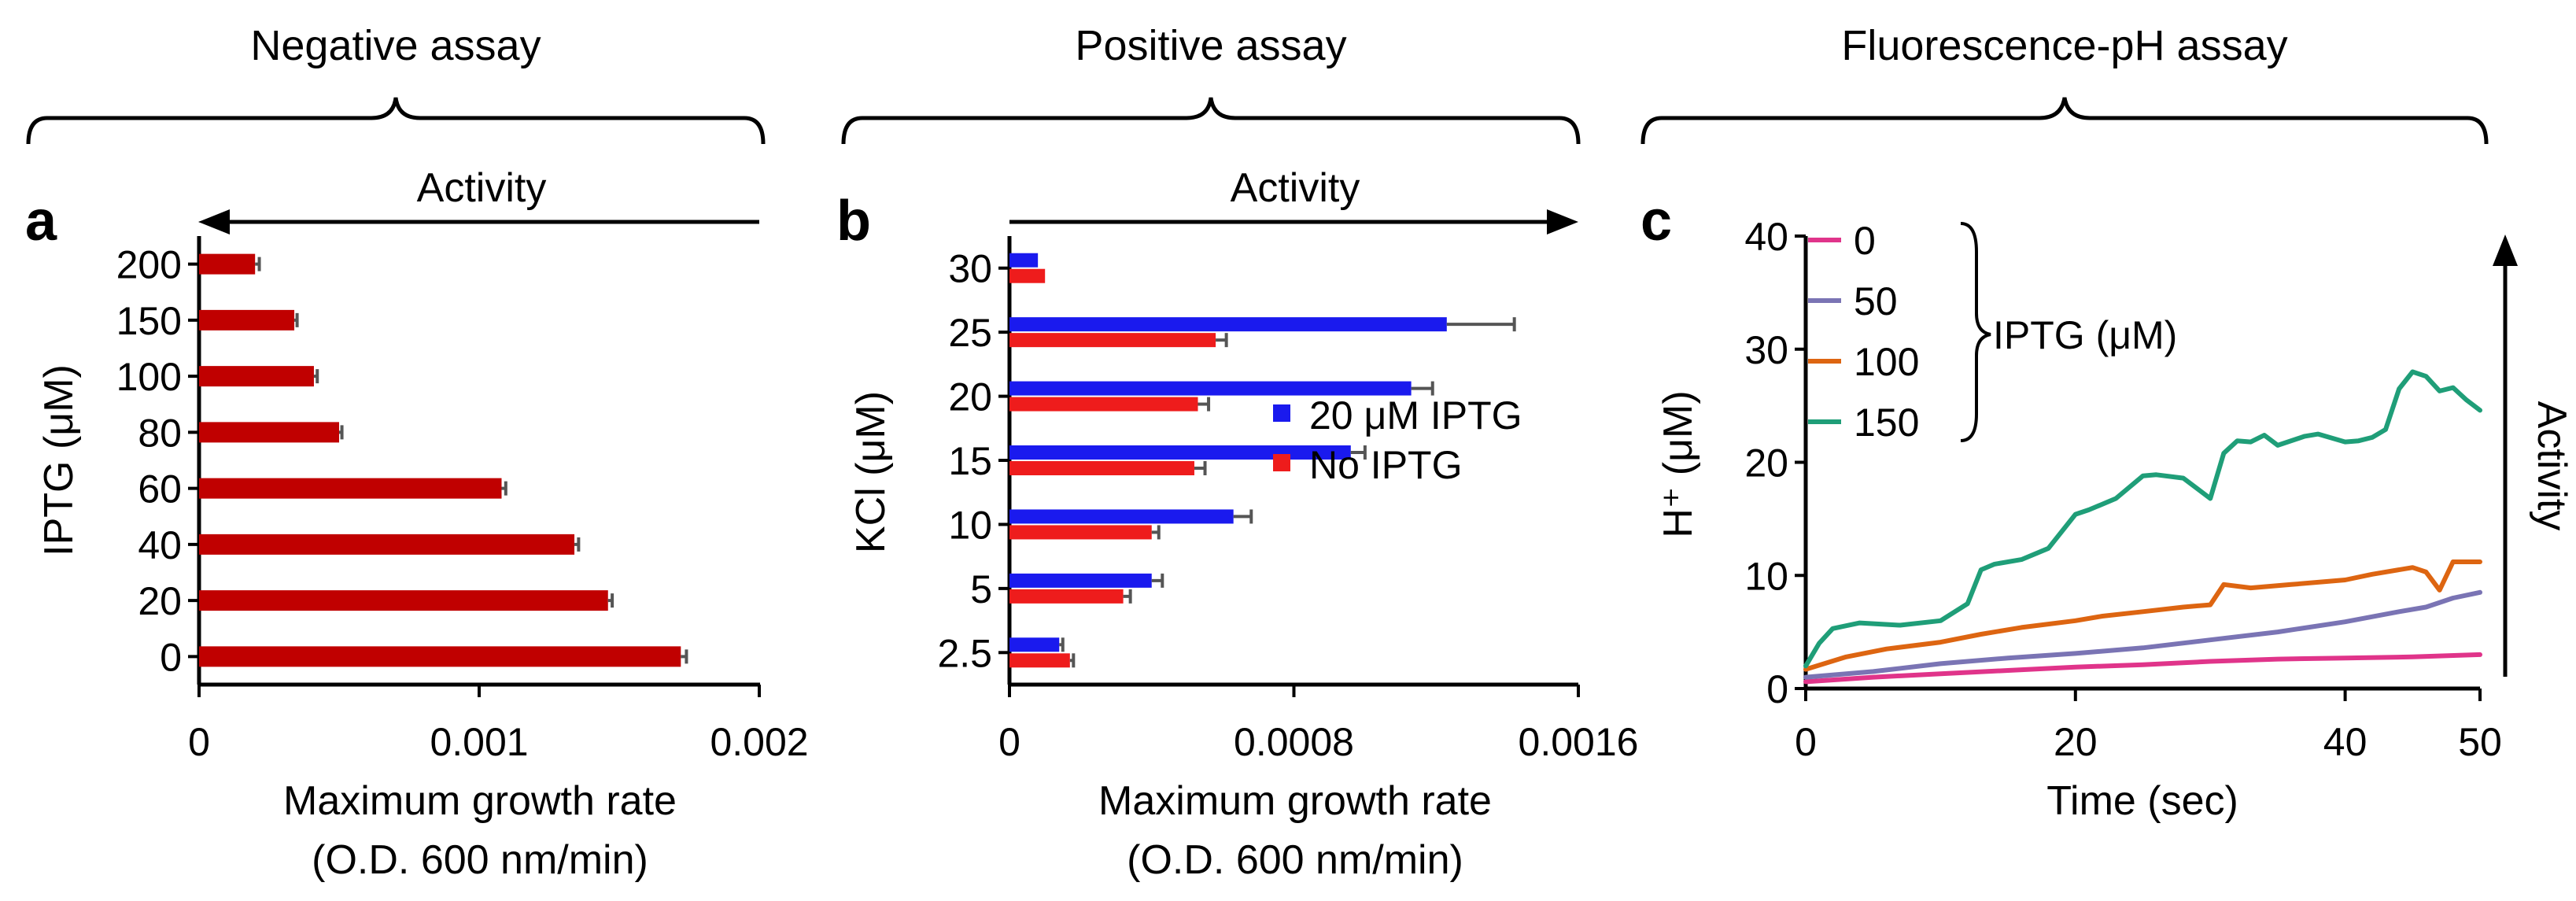  What do you see at coordinates (1562, 221) in the screenshot?
I see `activity-arrowhead-b` at bounding box center [1562, 221].